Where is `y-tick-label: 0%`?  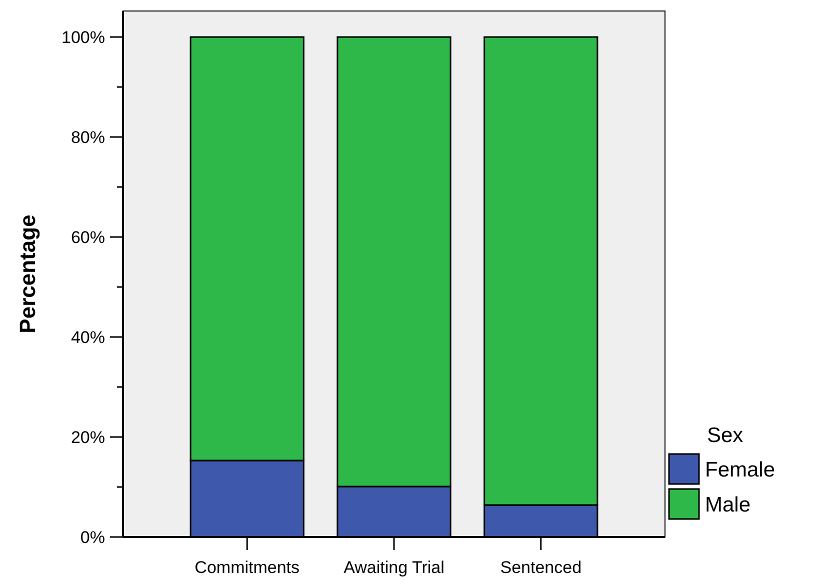 y-tick-label: 0% is located at coordinates (92, 537).